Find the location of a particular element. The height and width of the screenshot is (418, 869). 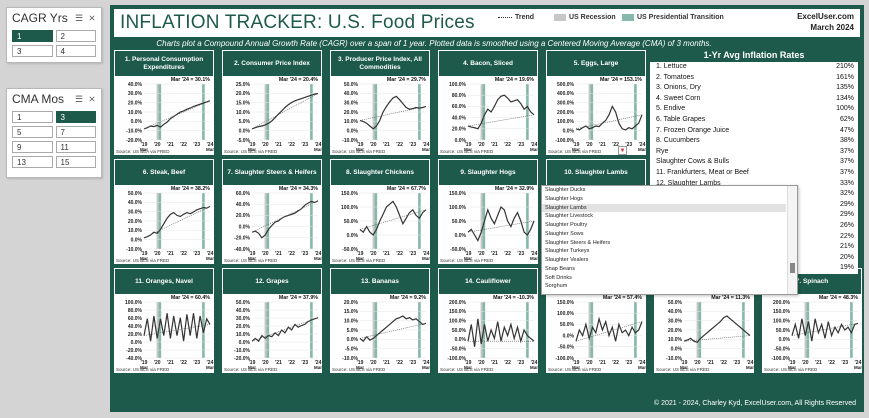

y-tick-label: 5.0% is located at coordinates (245, 122).